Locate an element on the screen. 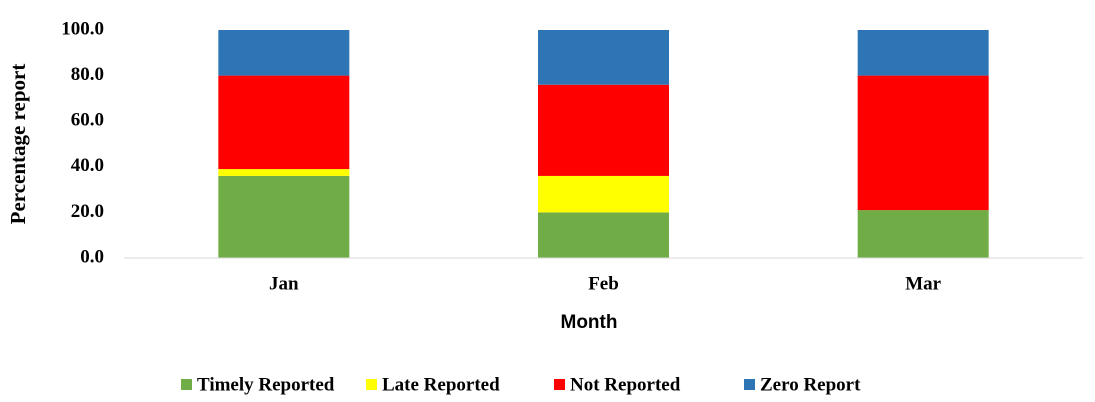  y-axis-title: Percentage report is located at coordinates (18, 144).